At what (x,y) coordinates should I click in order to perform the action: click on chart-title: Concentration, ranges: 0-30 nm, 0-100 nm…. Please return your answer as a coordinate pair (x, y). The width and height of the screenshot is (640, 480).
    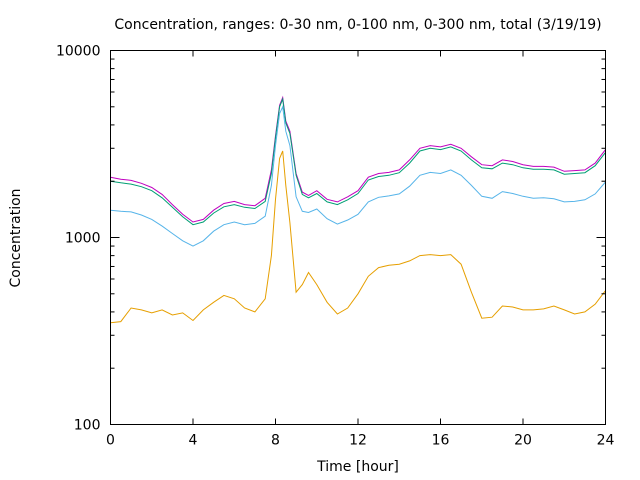
    Looking at the image, I should click on (357, 25).